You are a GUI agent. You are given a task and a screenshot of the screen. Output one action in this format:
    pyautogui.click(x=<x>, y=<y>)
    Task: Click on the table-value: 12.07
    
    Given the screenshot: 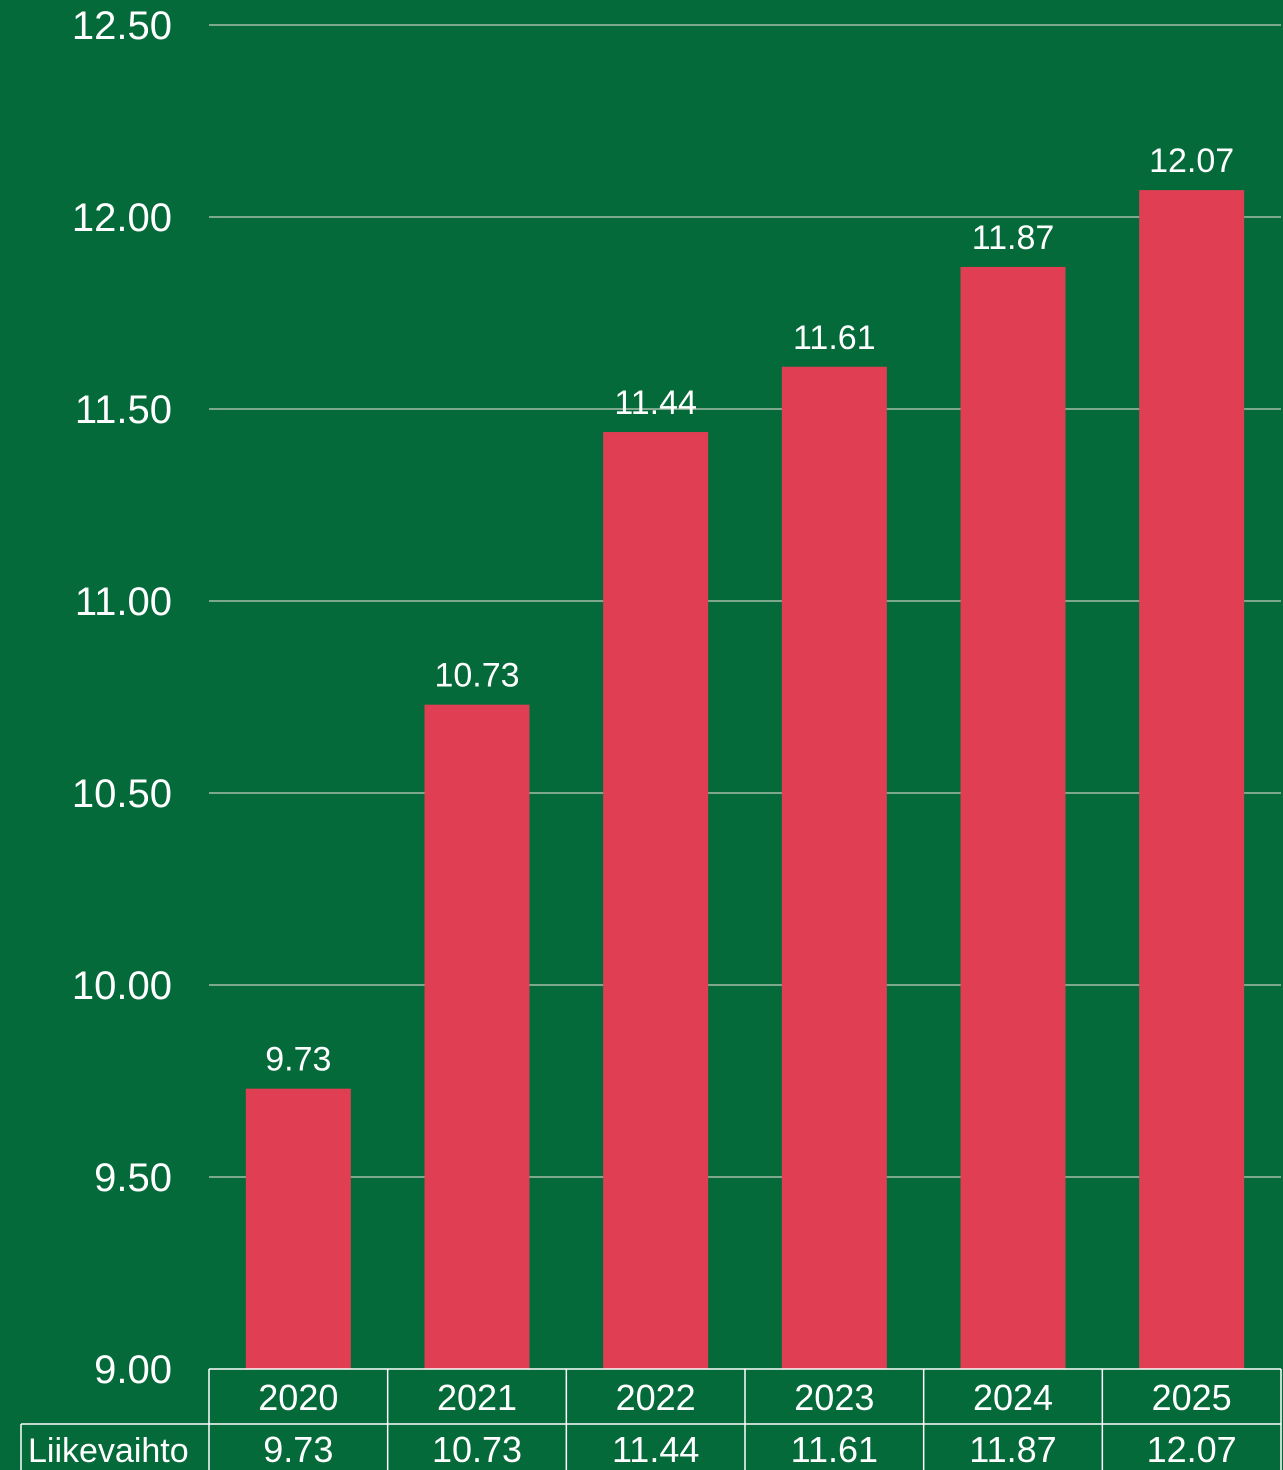 What is the action you would take?
    pyautogui.click(x=1192, y=1449)
    